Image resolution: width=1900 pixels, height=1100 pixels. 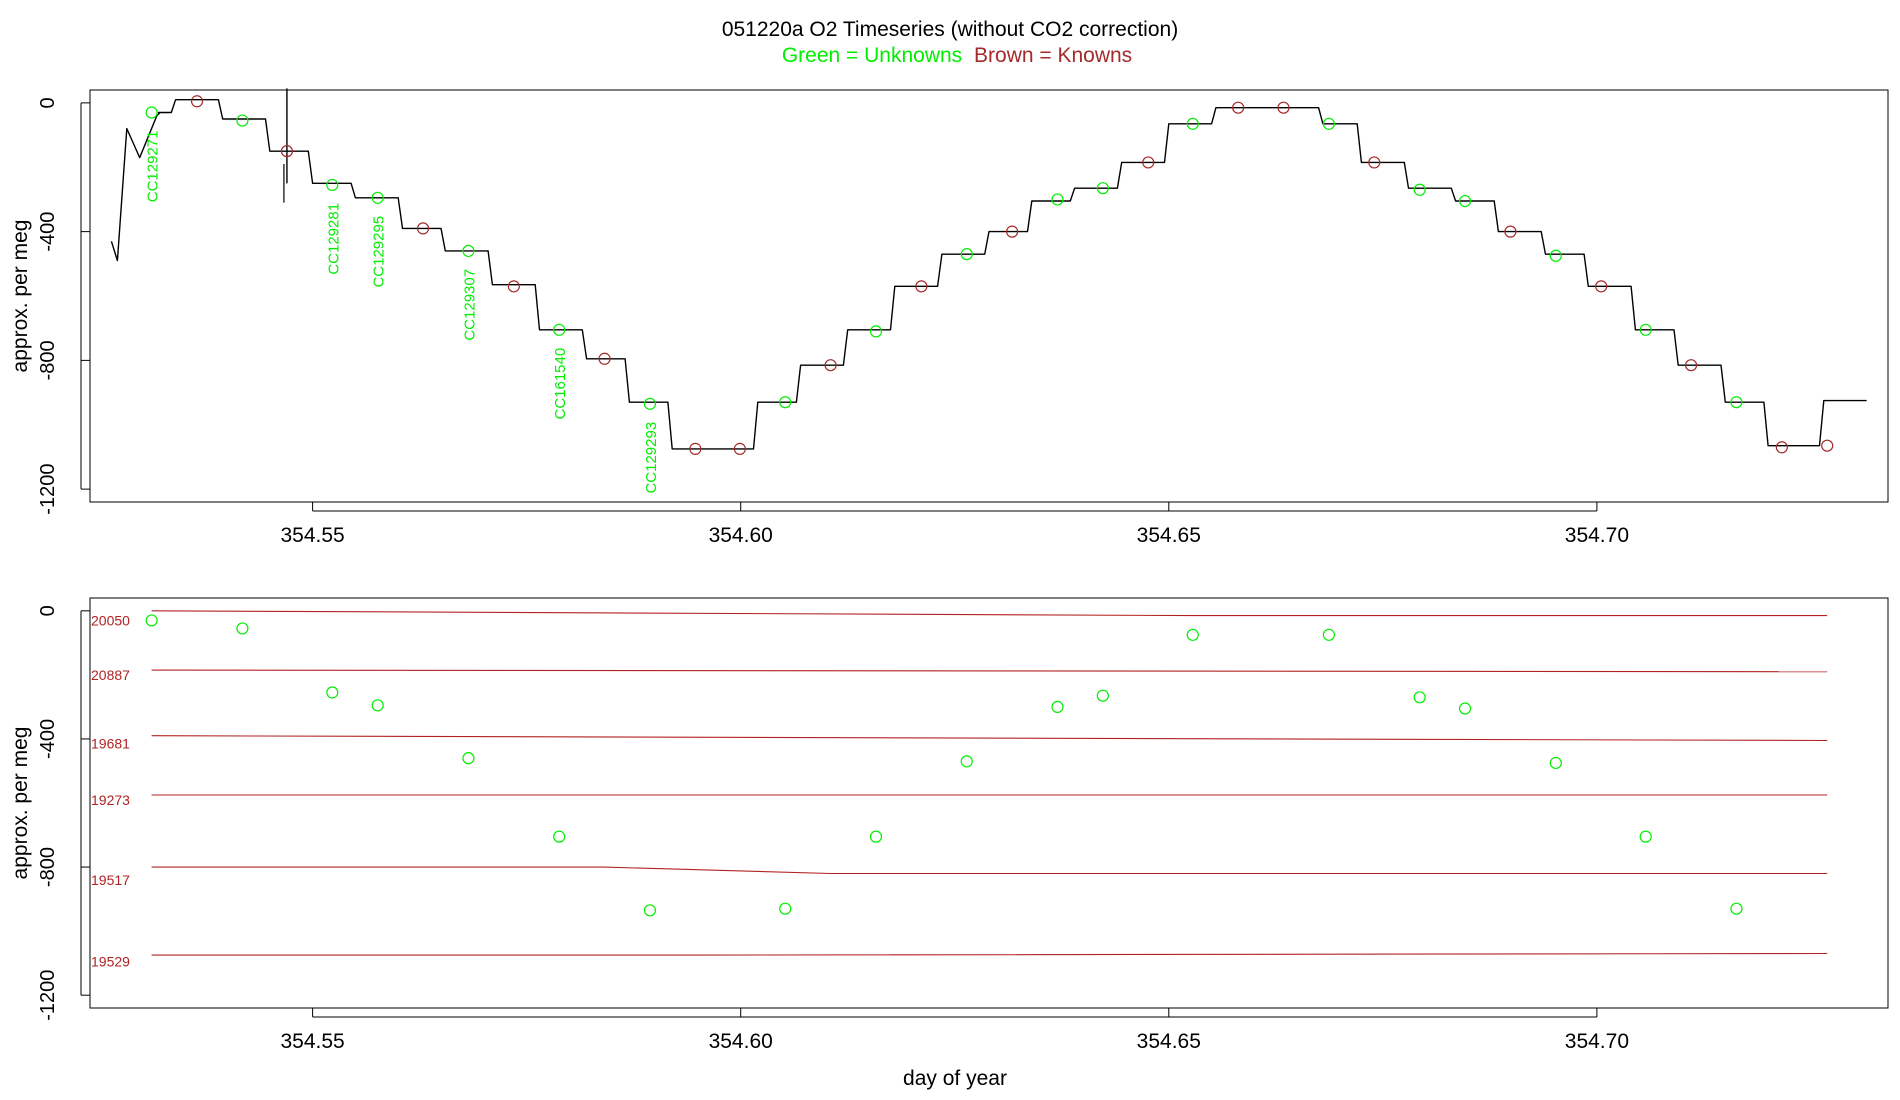 I want to click on x-axis-label: day of year, so click(x=955, y=1078).